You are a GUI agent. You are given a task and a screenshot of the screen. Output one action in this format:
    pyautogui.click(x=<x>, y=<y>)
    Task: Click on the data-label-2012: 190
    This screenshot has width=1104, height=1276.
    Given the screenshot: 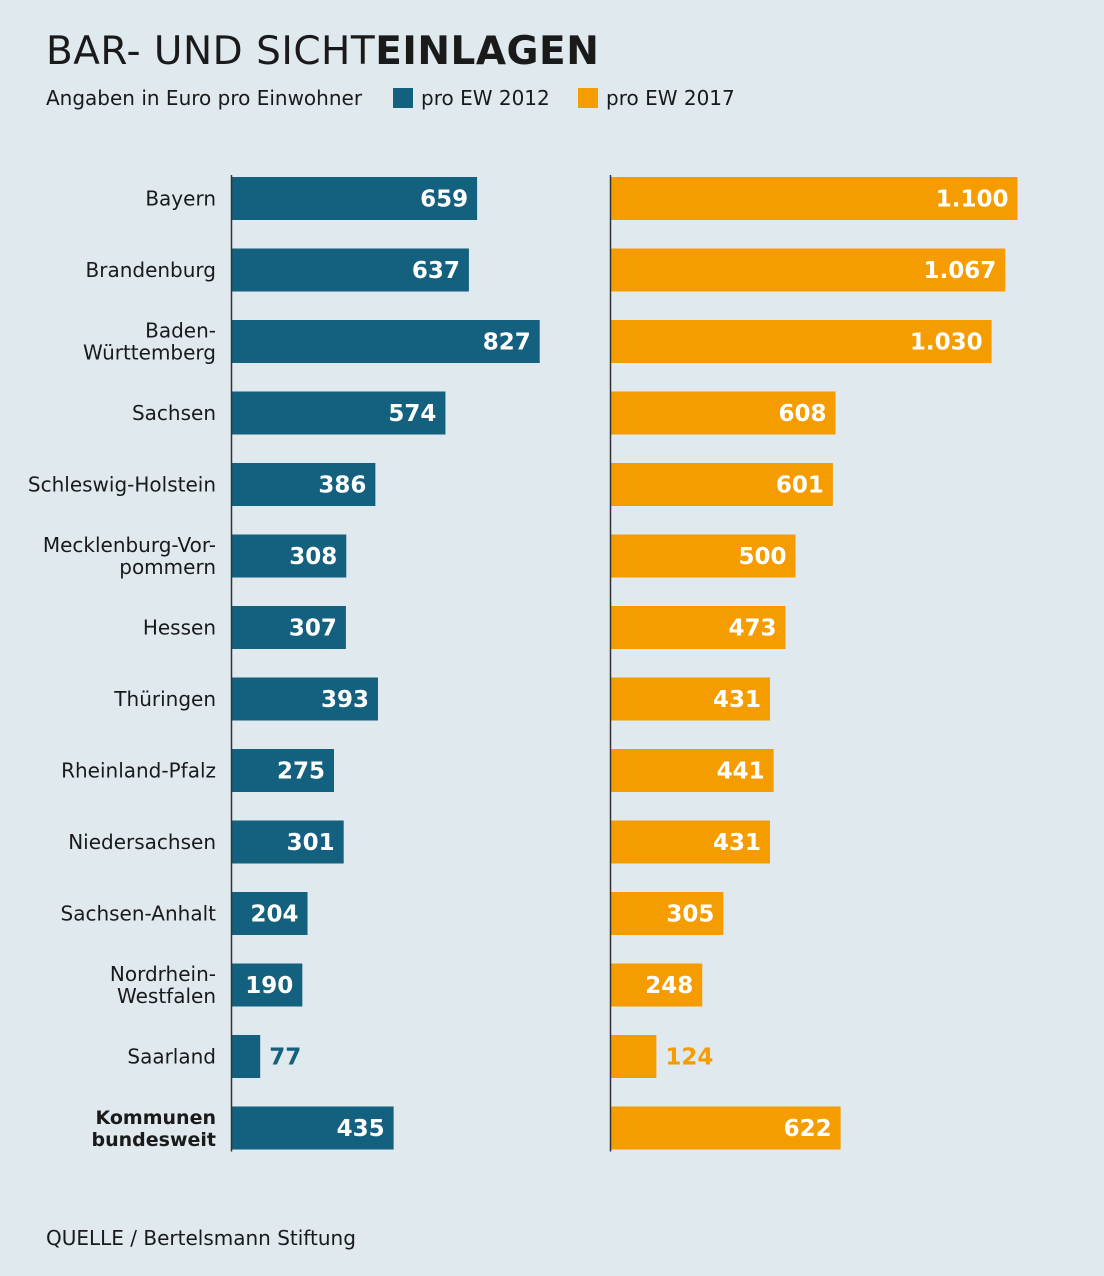 What is the action you would take?
    pyautogui.click(x=269, y=986)
    